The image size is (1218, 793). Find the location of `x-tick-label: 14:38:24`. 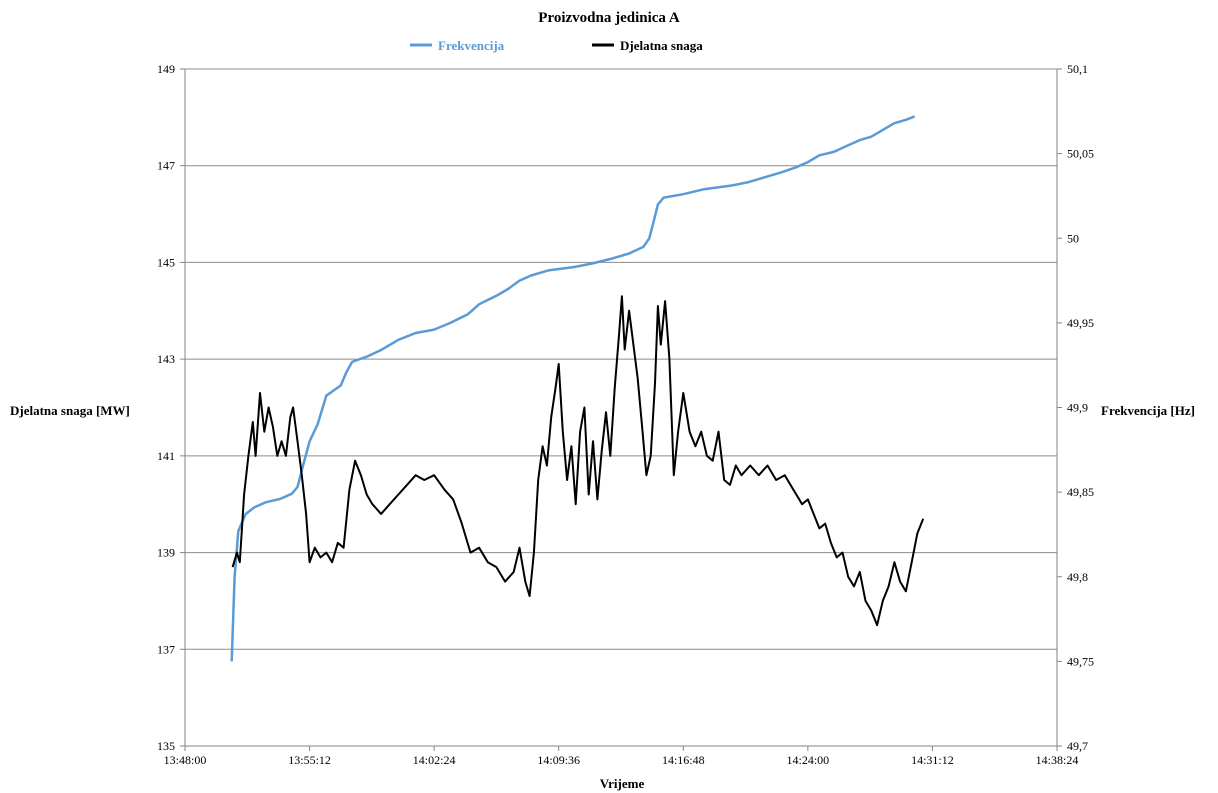

x-tick-label: 14:38:24 is located at coordinates (1057, 760).